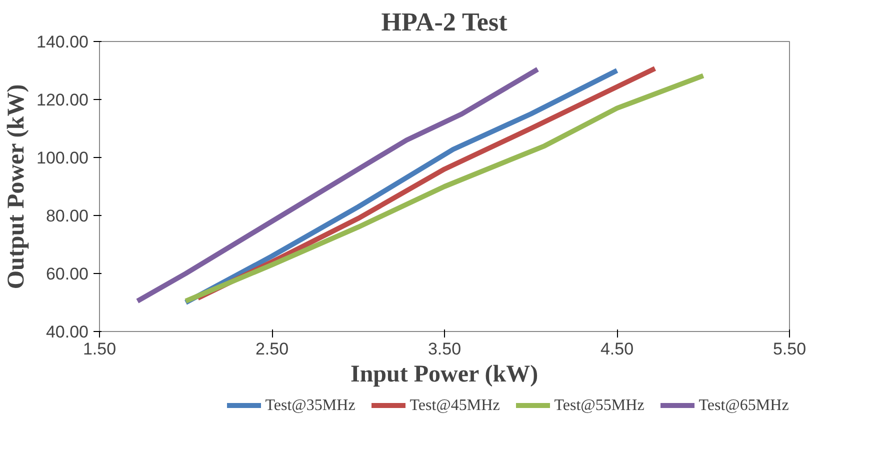 This screenshot has height=474, width=882. What do you see at coordinates (99, 349) in the screenshot?
I see `x-tick-label: 1.50` at bounding box center [99, 349].